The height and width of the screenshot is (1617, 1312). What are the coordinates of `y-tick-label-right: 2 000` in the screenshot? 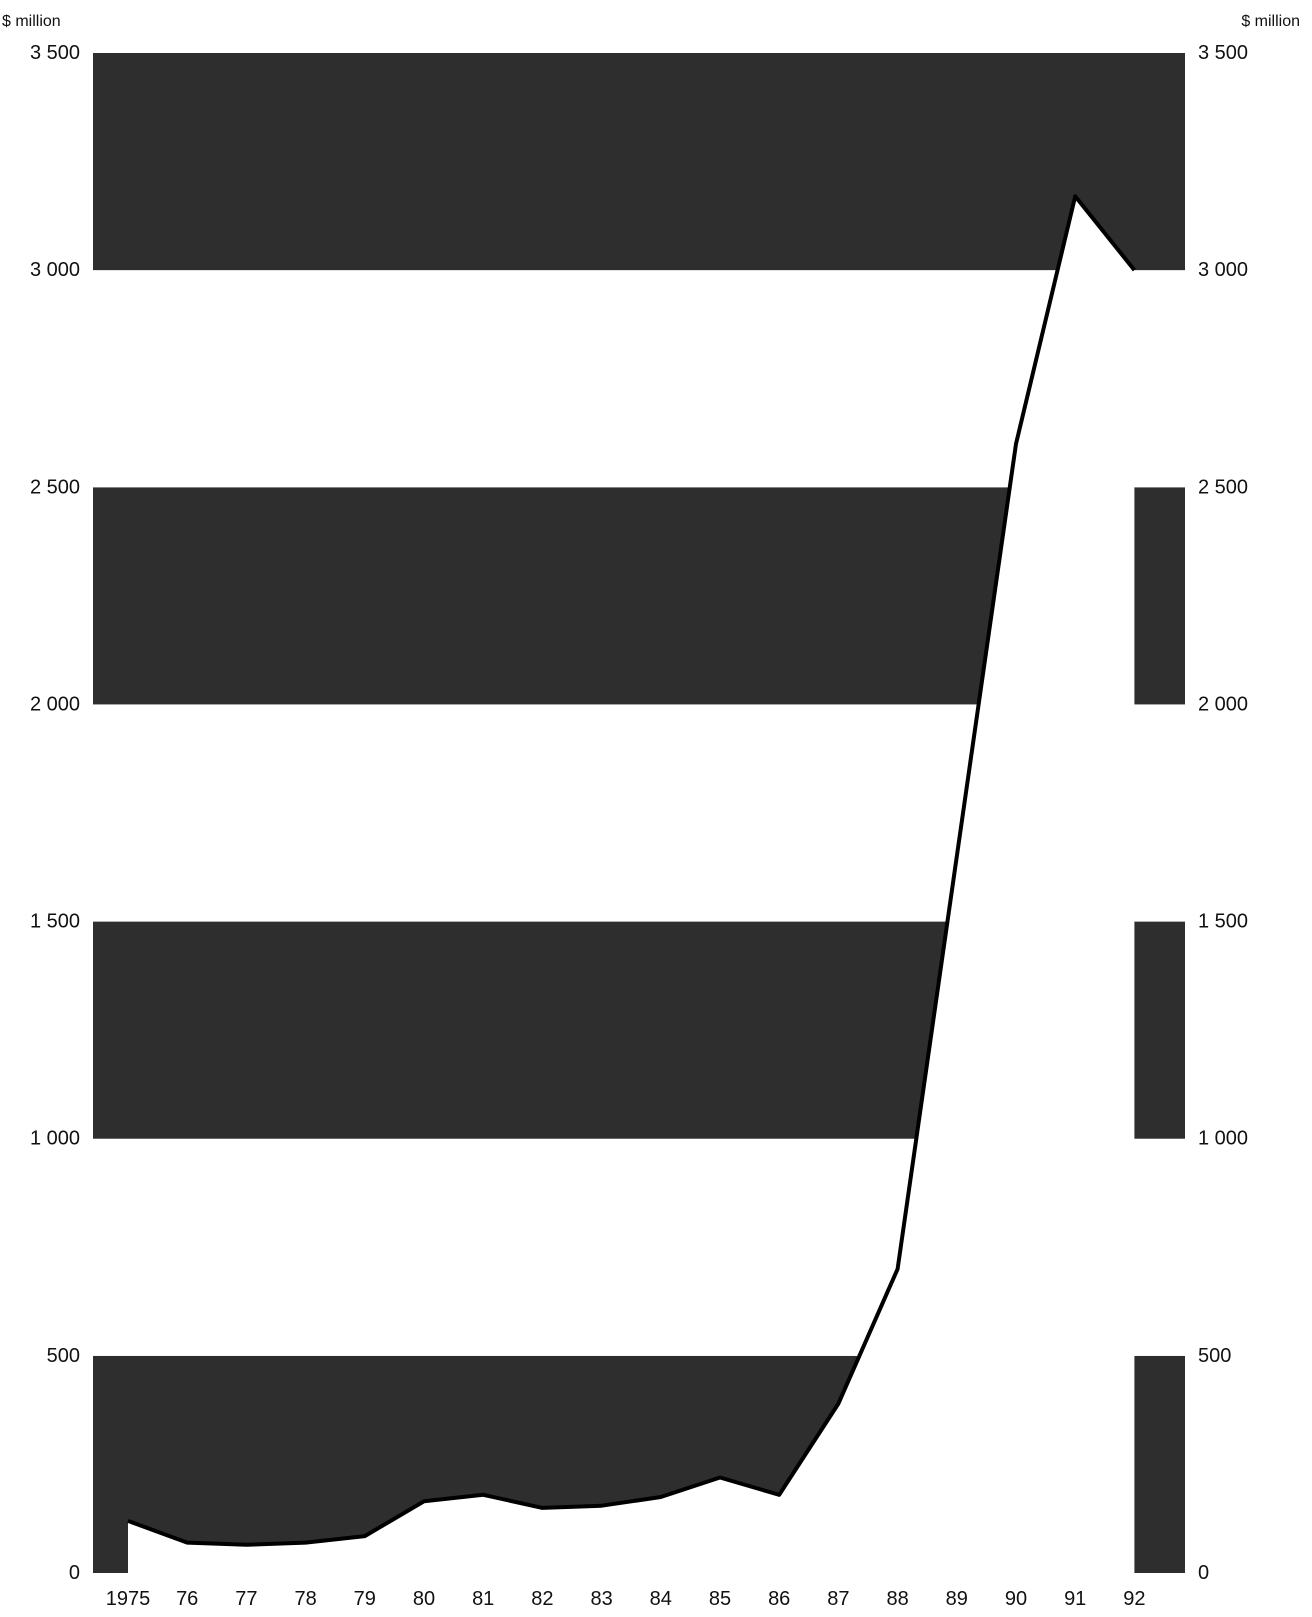 It's located at (1223, 704).